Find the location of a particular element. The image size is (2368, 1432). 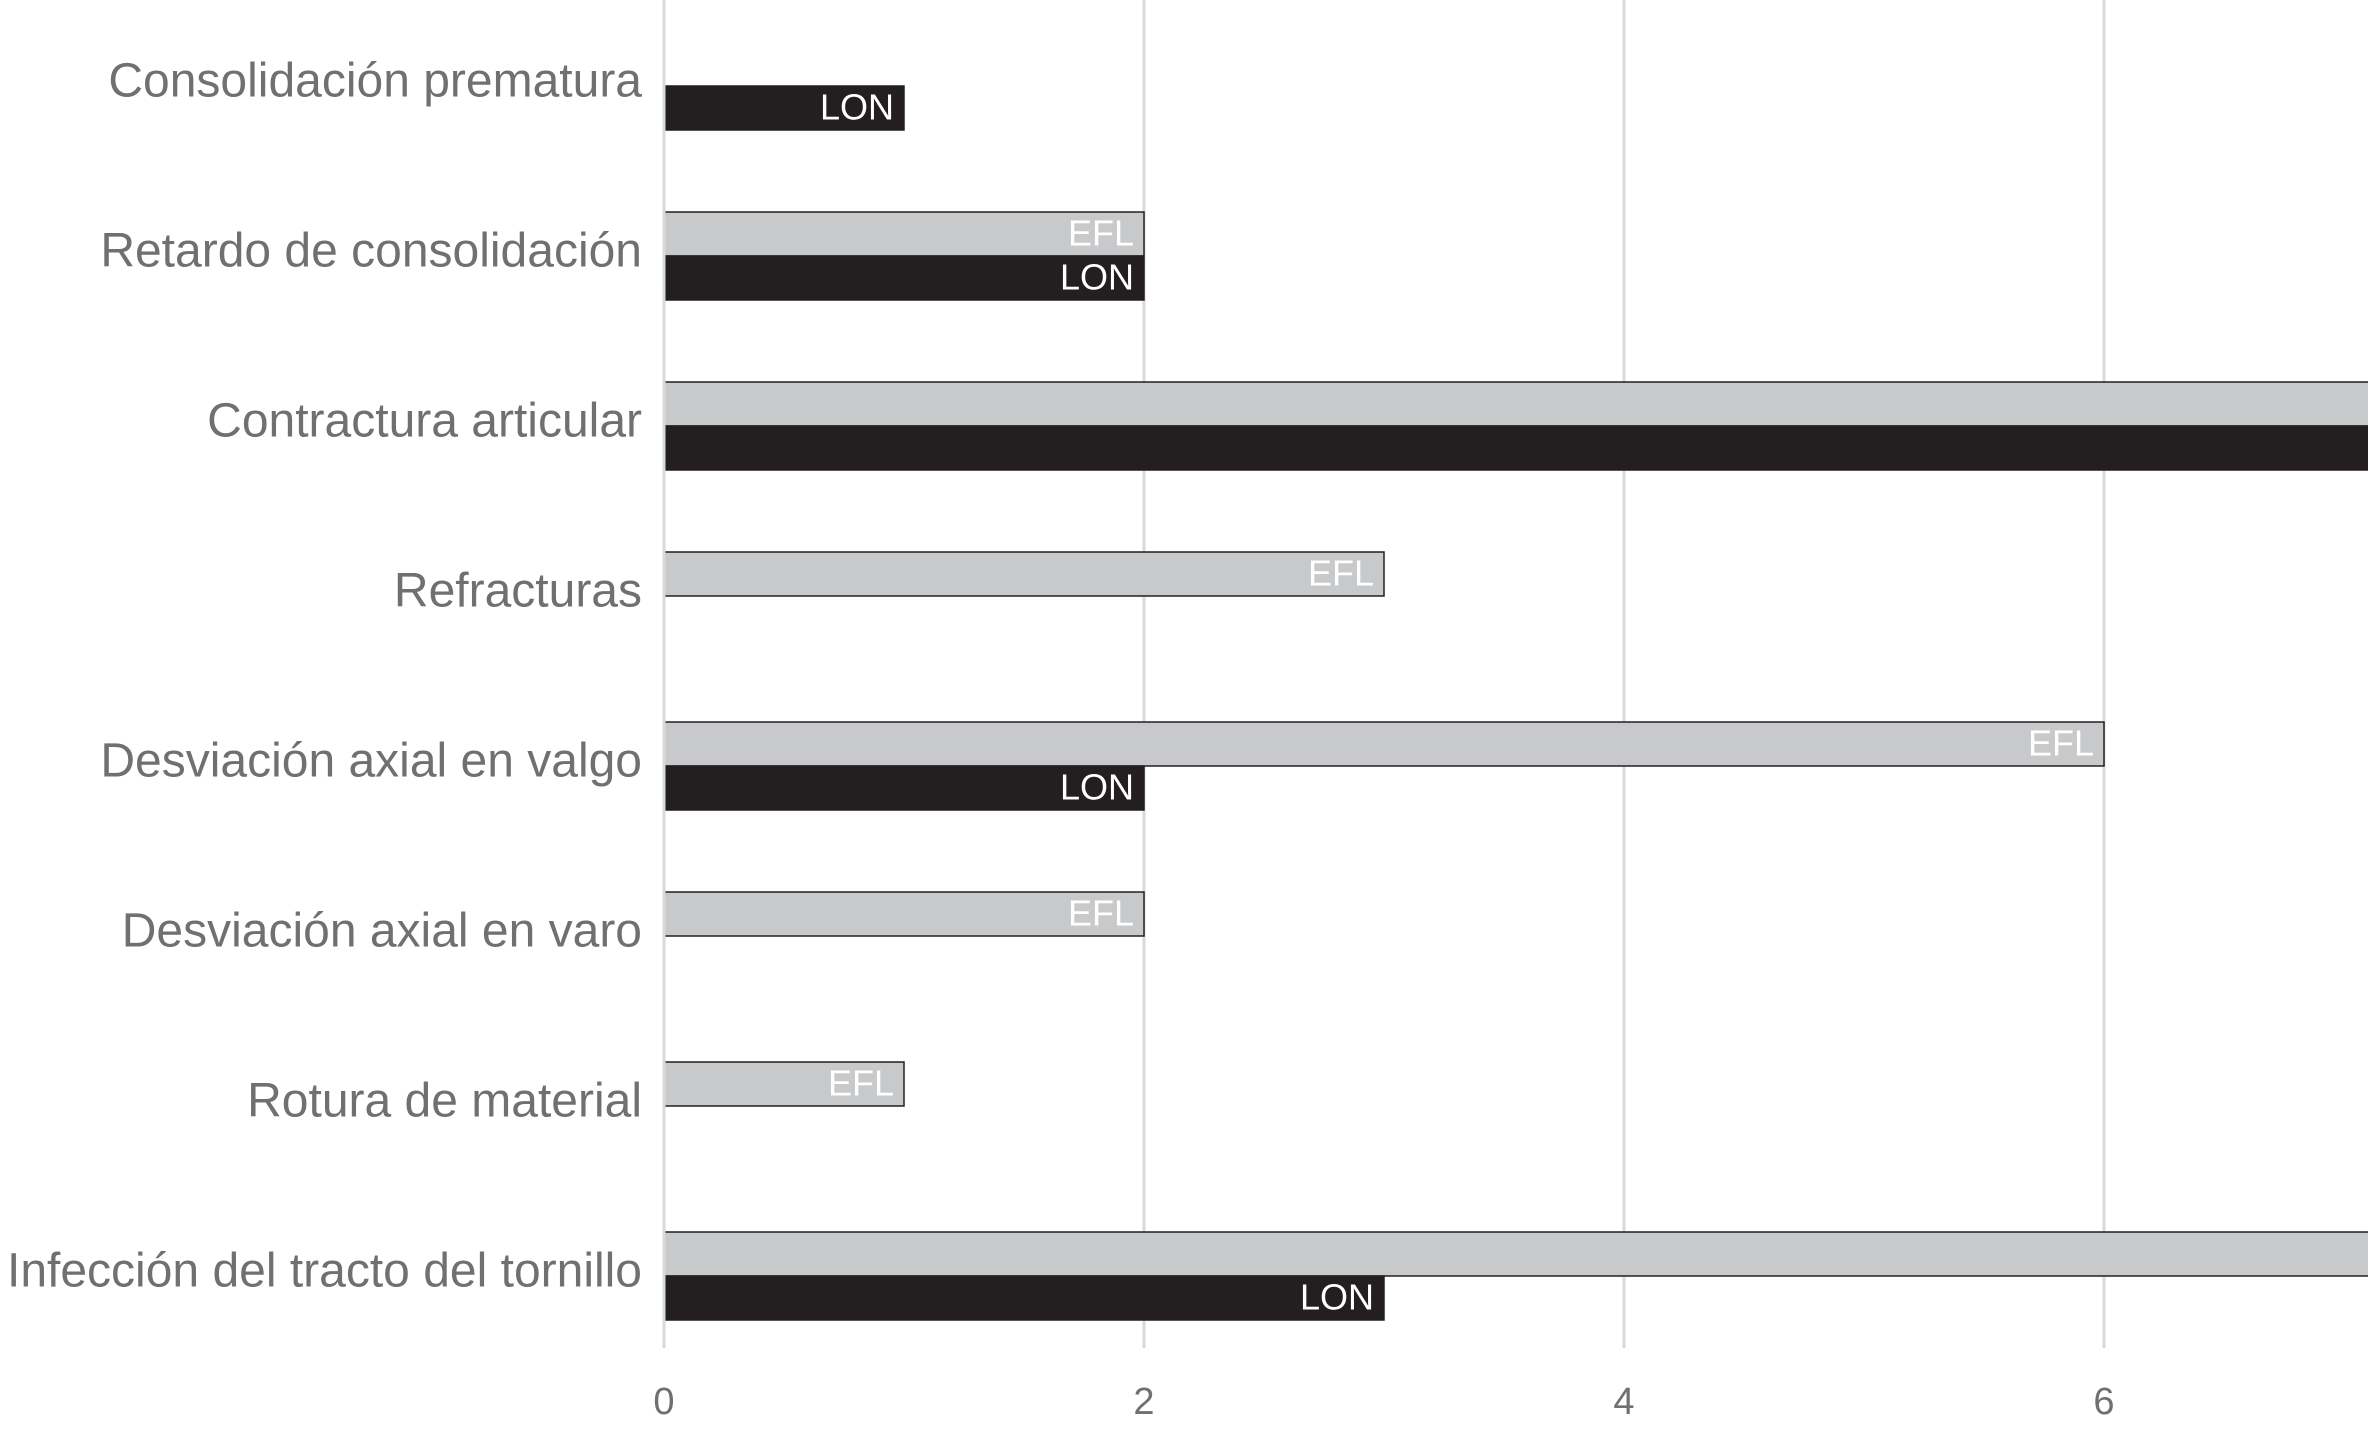

category-label: Desviación axial en valgo is located at coordinates (371, 761).